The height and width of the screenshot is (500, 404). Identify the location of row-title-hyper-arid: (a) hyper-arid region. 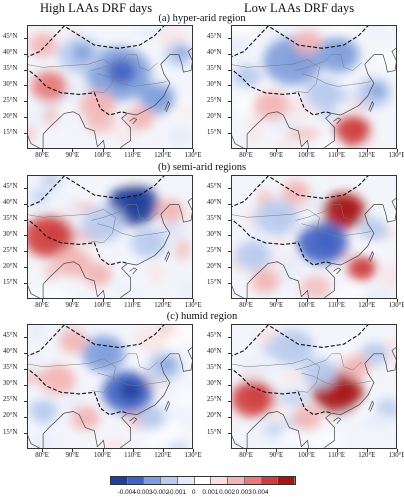
(202, 18).